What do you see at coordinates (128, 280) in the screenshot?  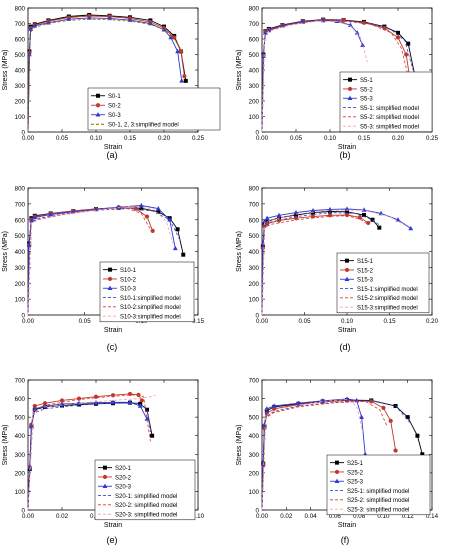 I see `legend-entry: S10-2` at bounding box center [128, 280].